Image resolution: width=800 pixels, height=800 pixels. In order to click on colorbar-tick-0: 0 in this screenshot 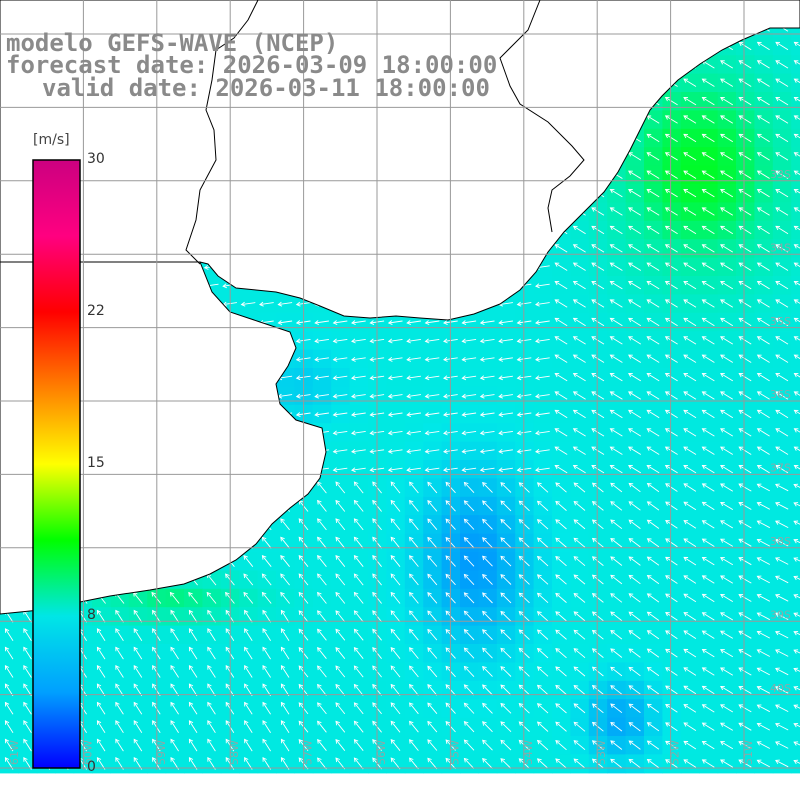, I will do `click(91, 767)`.